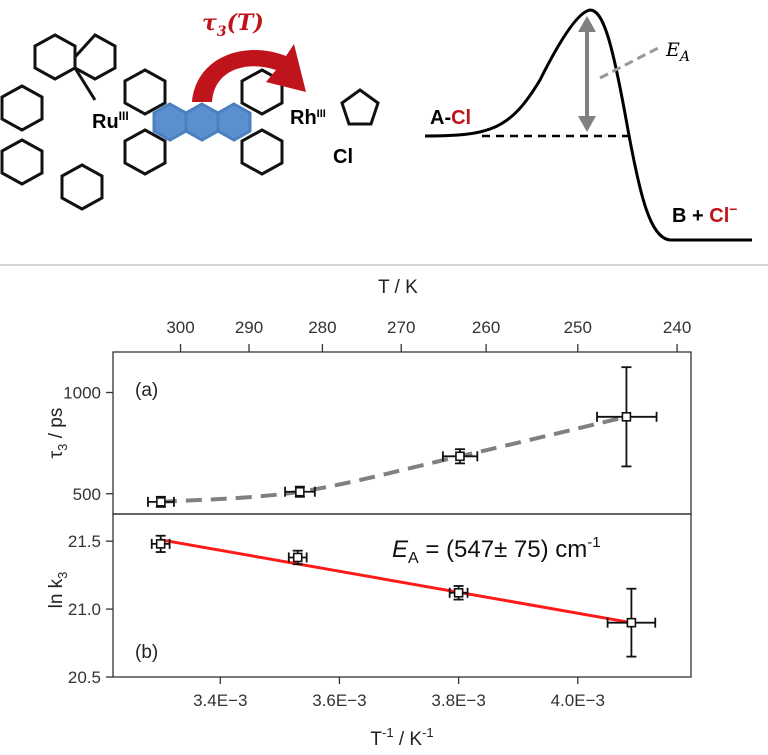 The height and width of the screenshot is (755, 768). What do you see at coordinates (82, 393) in the screenshot?
I see `a-y-tick-label: 1000` at bounding box center [82, 393].